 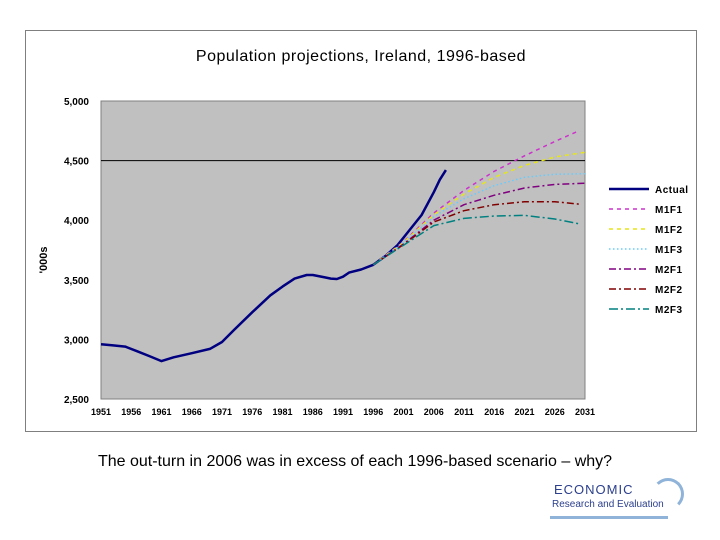 I want to click on x-tick-label: 1951, so click(x=101, y=412).